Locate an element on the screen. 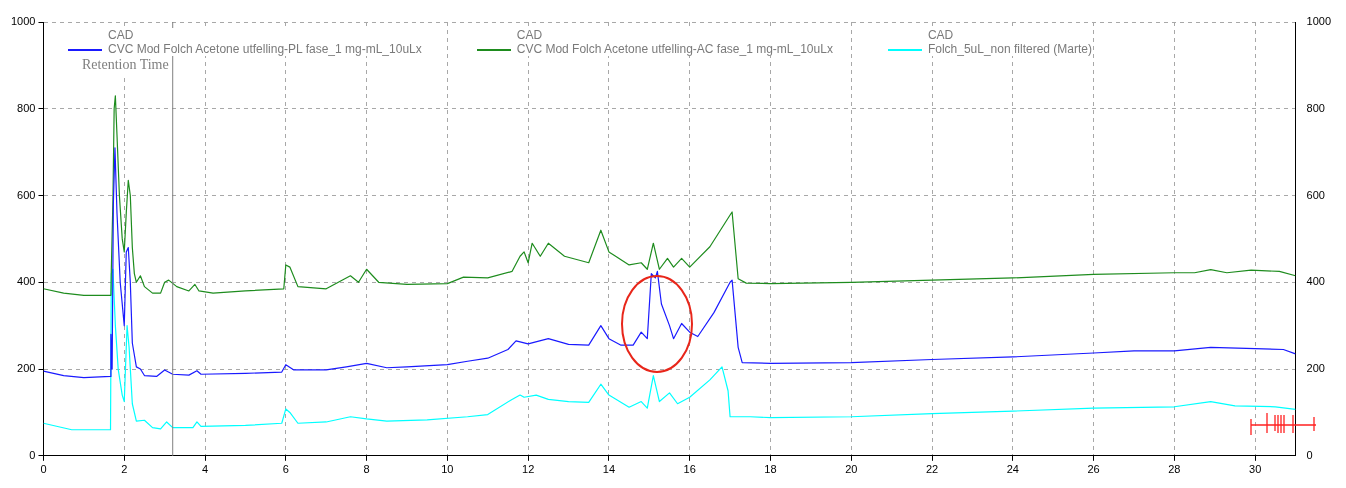  x-tick-label: 16 is located at coordinates (689, 469).